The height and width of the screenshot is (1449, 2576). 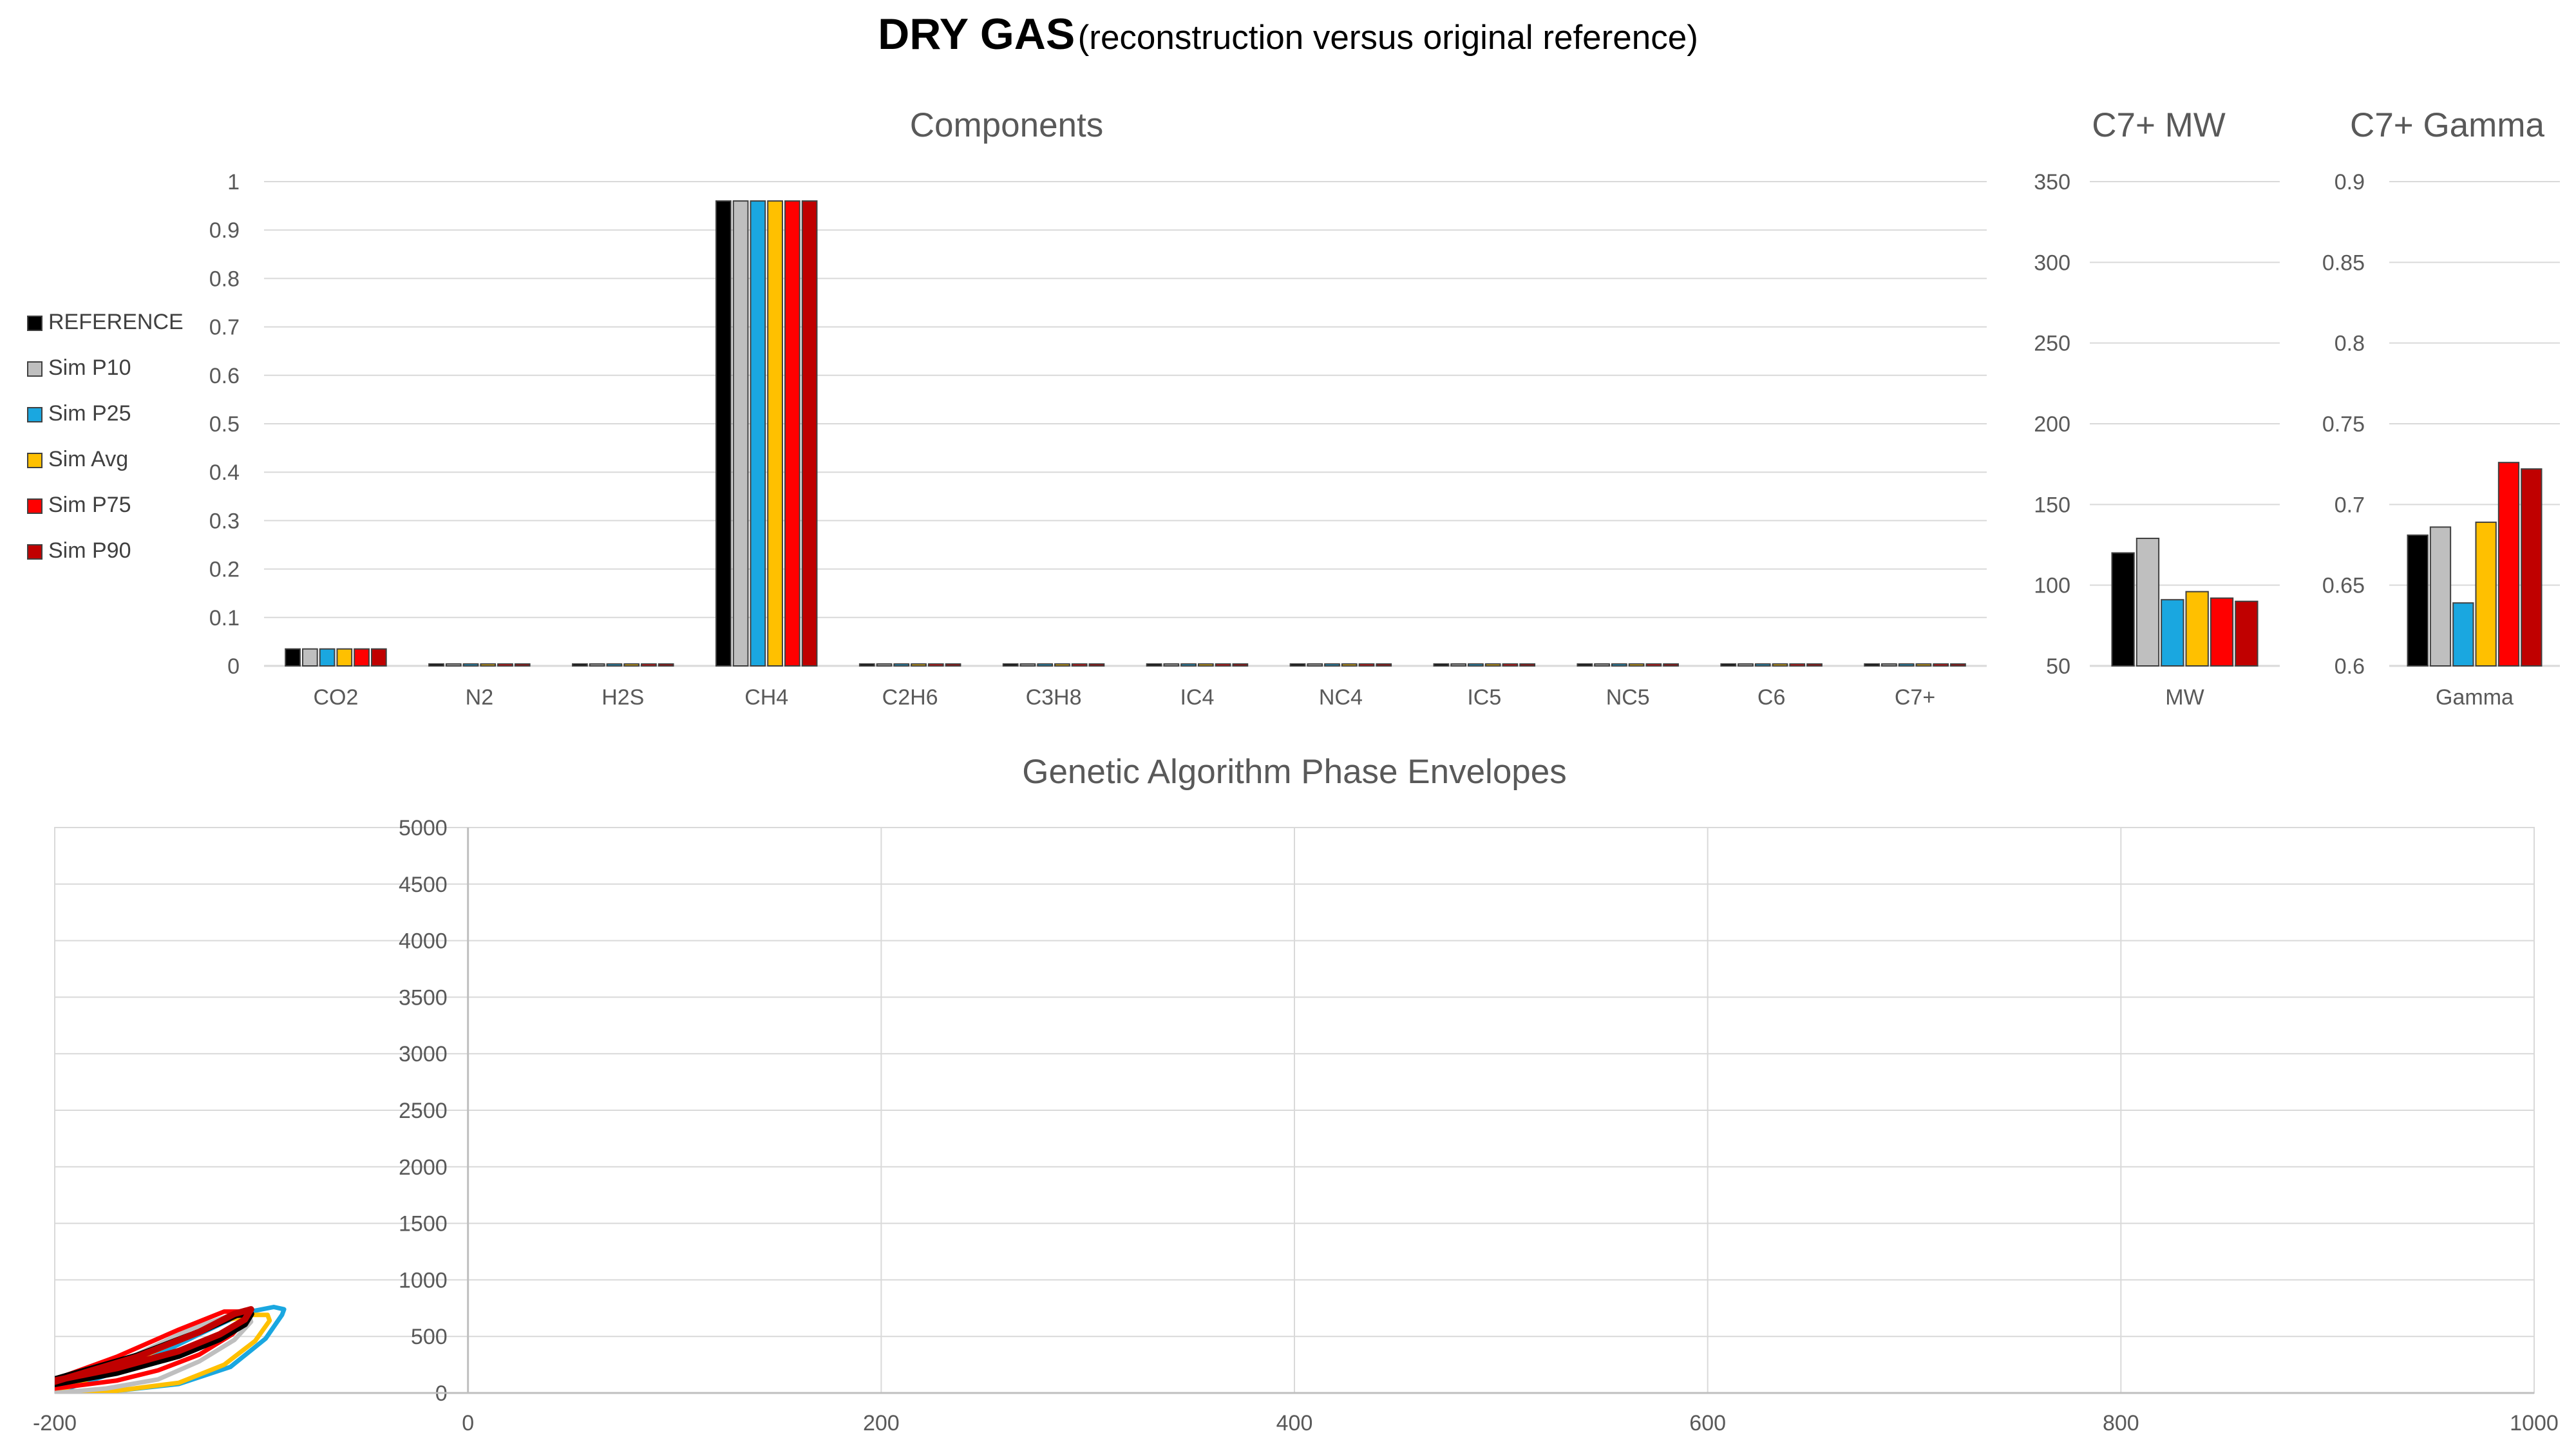 I want to click on envelope-x-tick: 800, so click(x=2121, y=1423).